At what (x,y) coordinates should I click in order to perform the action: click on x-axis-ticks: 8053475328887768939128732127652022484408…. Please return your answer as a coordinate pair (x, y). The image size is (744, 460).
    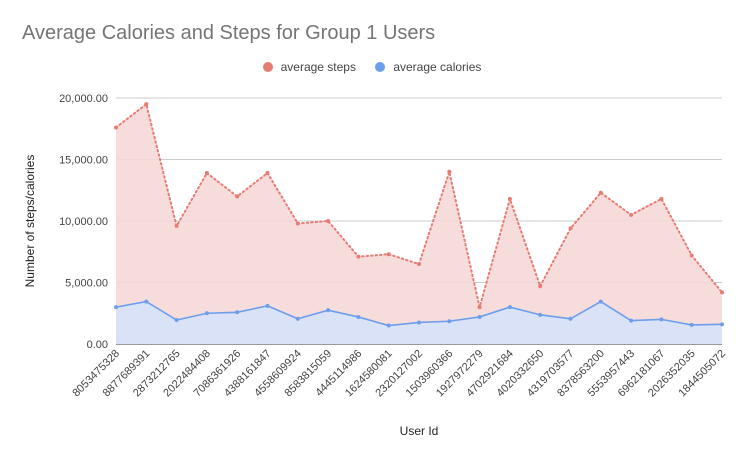
    Looking at the image, I should click on (399, 374).